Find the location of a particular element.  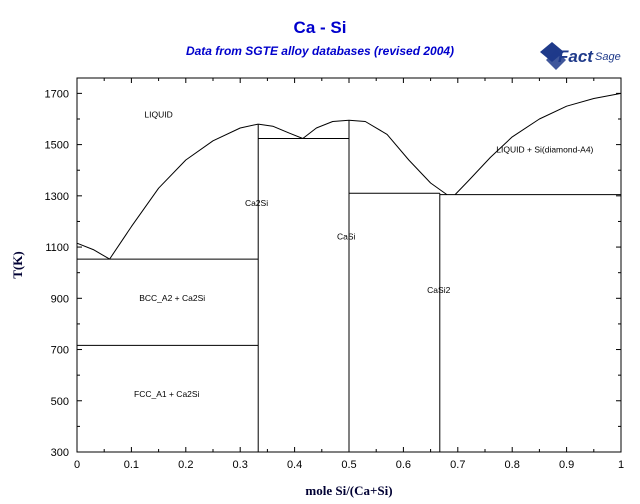

curve-liquidus-casi-left is located at coordinates (326, 129).